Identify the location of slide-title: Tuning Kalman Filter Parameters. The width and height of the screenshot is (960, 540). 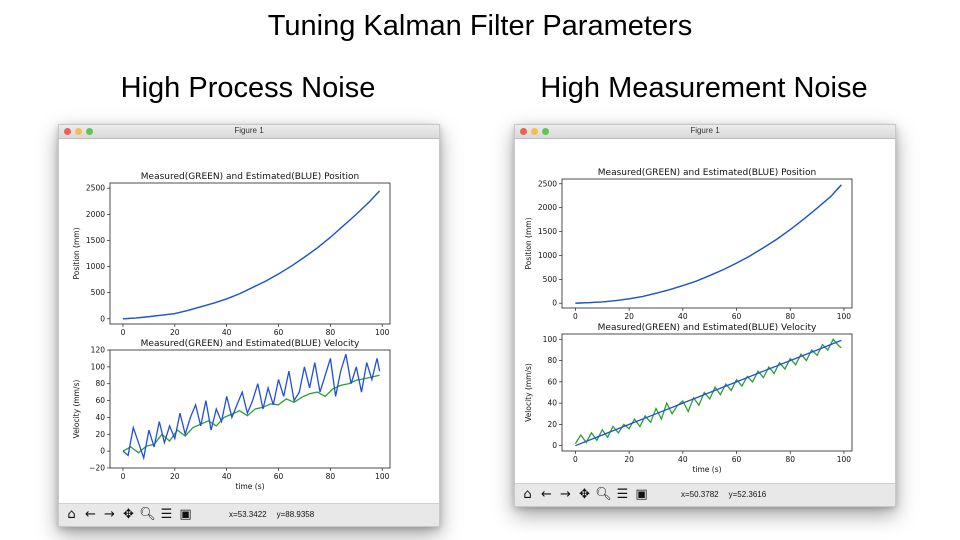
(480, 26).